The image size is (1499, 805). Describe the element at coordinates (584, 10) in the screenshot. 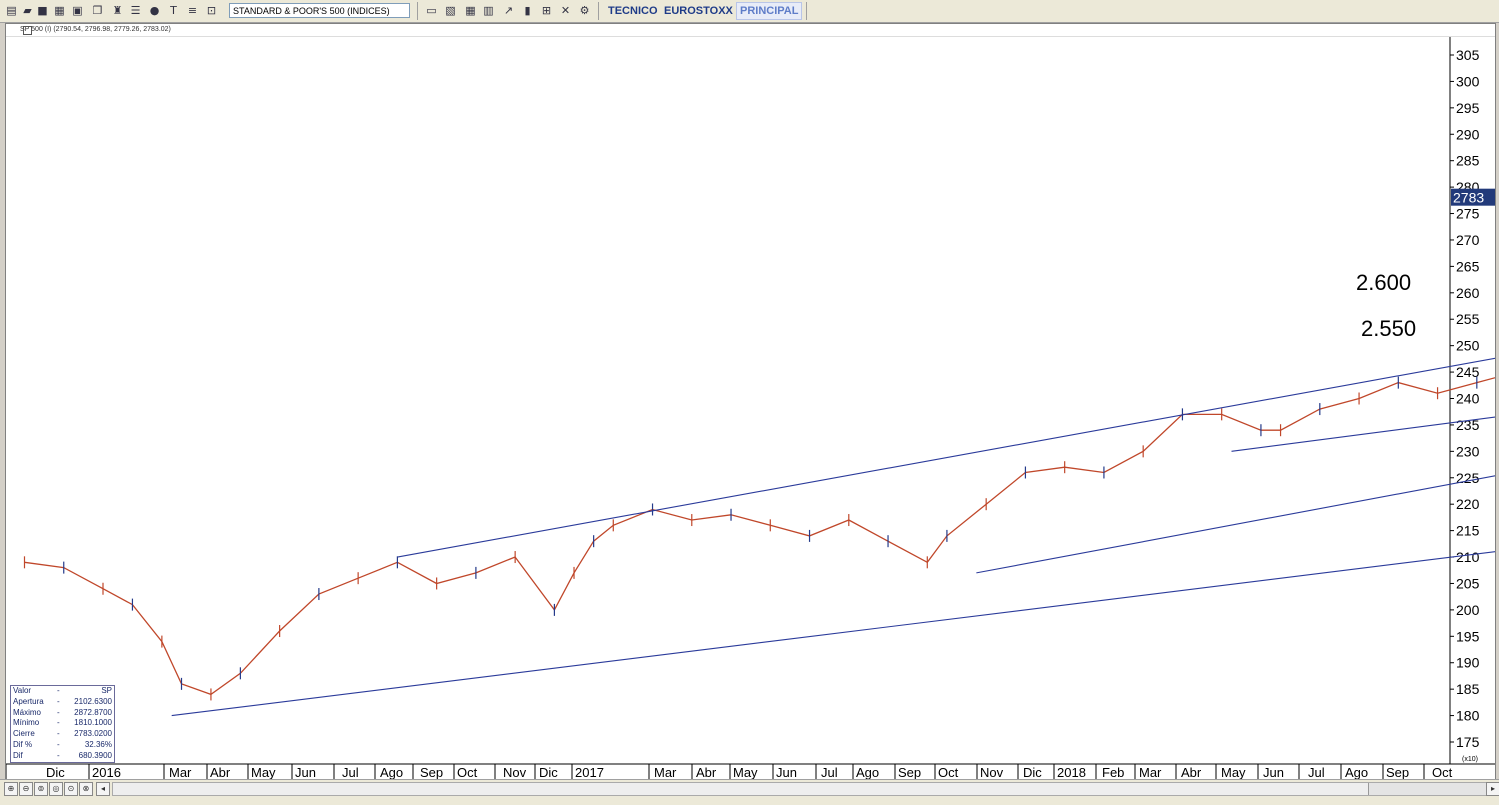

I see `settings-icon: ⚙` at that location.